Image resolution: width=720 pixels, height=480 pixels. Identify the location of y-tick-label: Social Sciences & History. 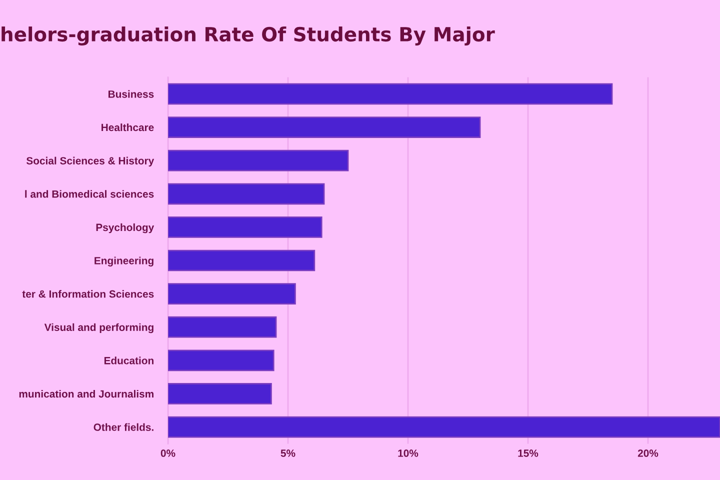
(90, 161).